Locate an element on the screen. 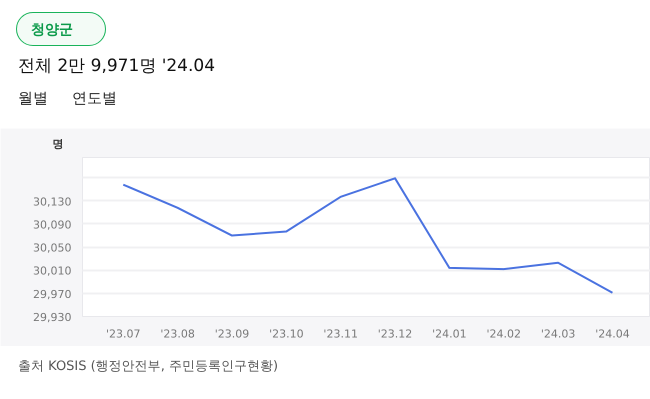  text: 월별 연도별 is located at coordinates (67, 98).